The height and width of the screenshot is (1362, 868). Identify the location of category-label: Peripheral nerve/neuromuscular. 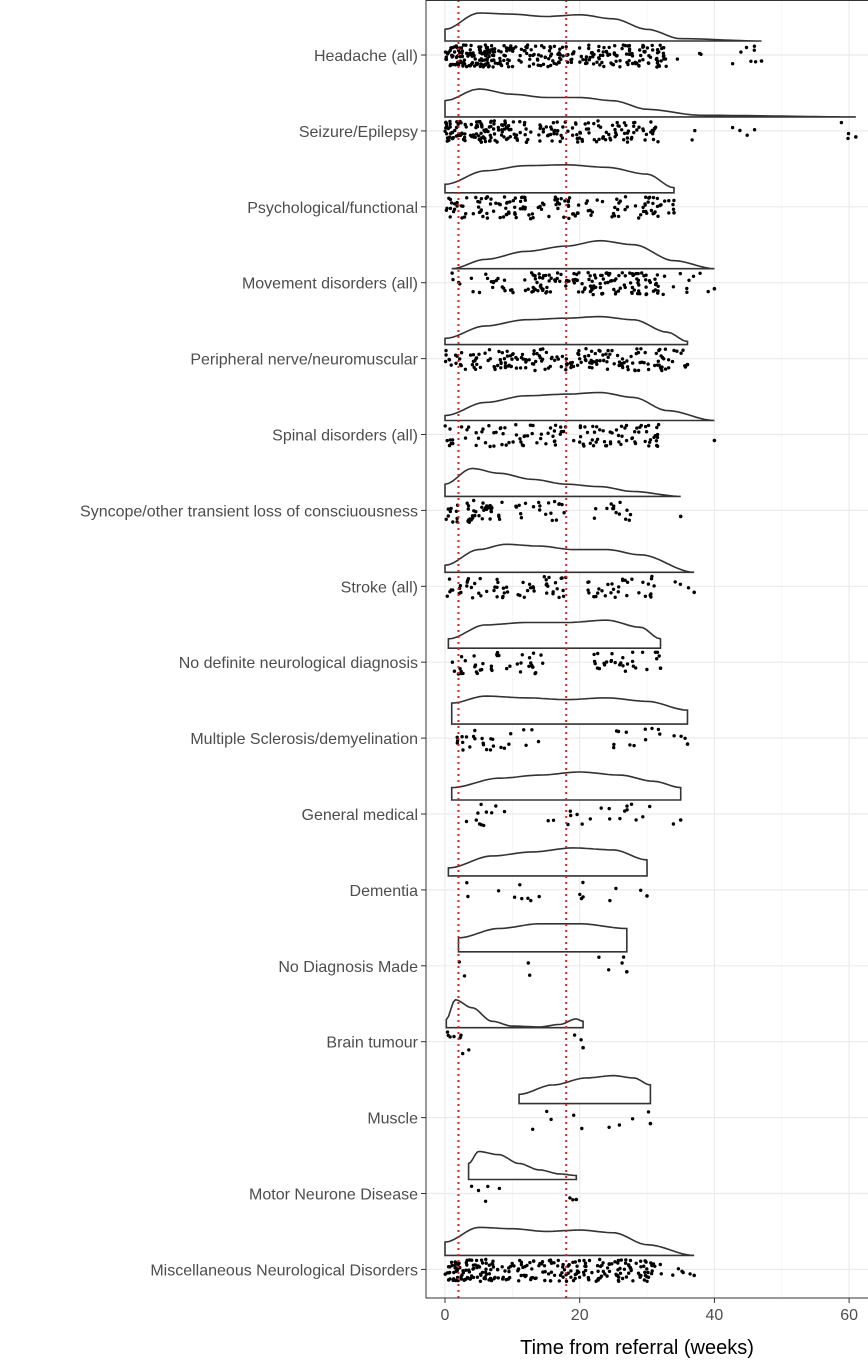
(304, 360).